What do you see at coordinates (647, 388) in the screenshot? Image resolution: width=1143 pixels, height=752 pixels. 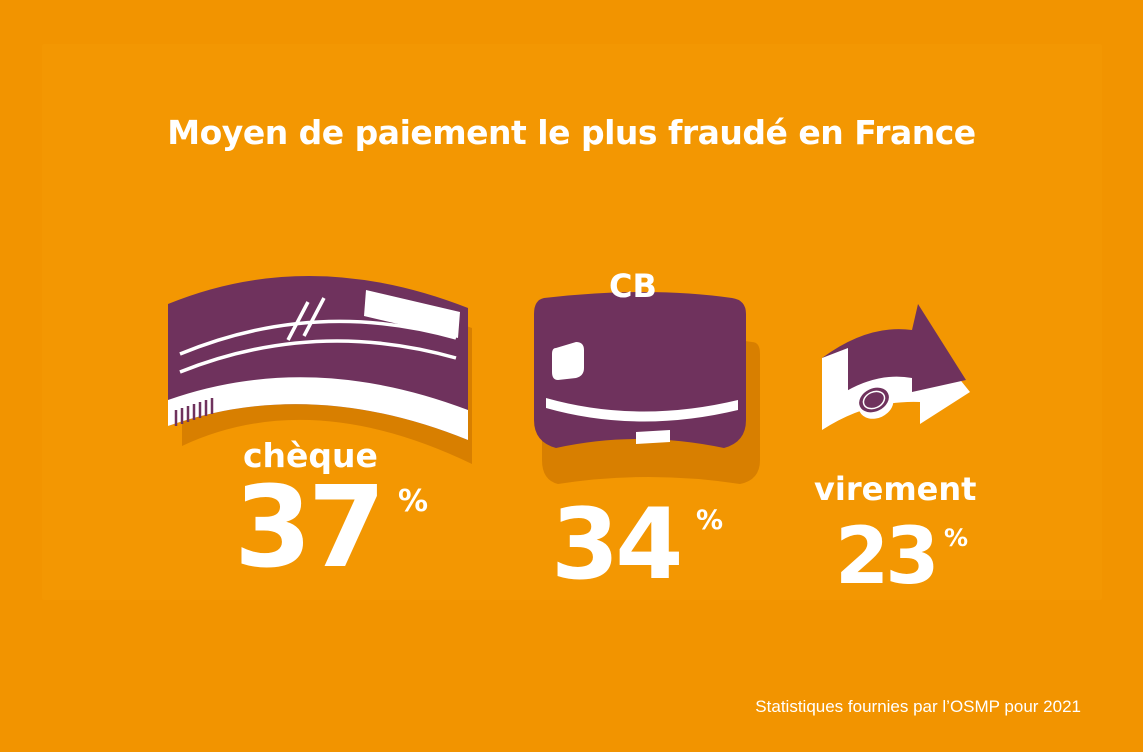 I see `credit-card-icon` at bounding box center [647, 388].